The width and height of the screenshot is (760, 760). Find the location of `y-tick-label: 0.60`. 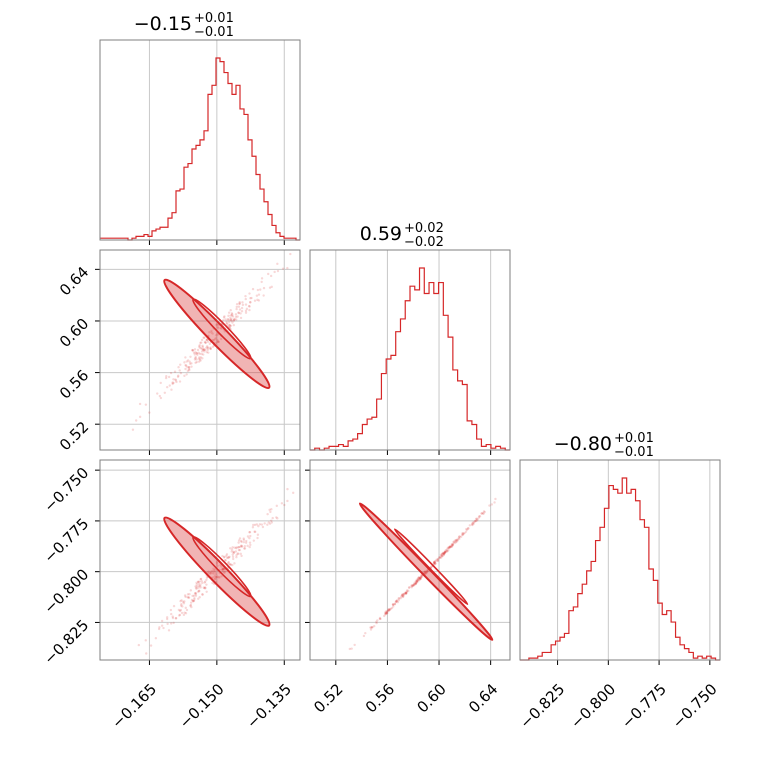

y-tick-label: 0.60 is located at coordinates (74, 333).